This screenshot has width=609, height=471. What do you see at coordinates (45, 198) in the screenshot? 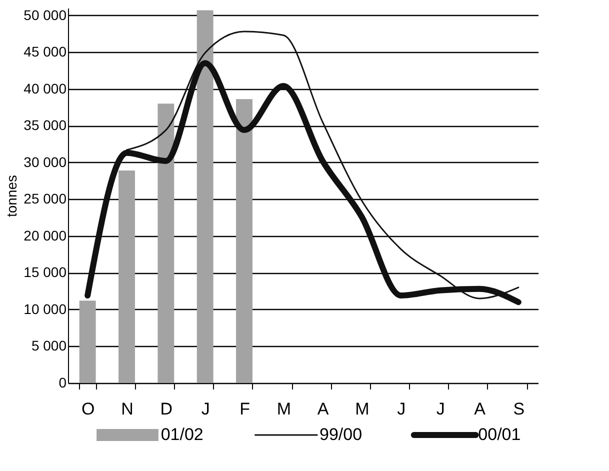
I see `y-tick-label: 25 000` at bounding box center [45, 198].